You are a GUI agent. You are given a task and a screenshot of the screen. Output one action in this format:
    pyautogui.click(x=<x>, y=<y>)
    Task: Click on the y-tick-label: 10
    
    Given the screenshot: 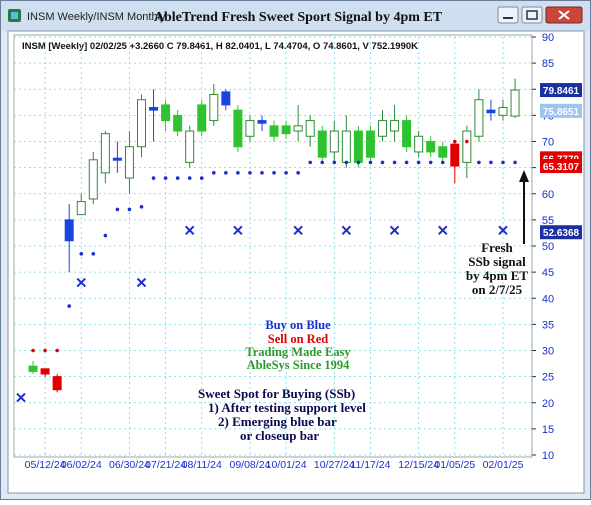 What is the action you would take?
    pyautogui.click(x=548, y=456)
    